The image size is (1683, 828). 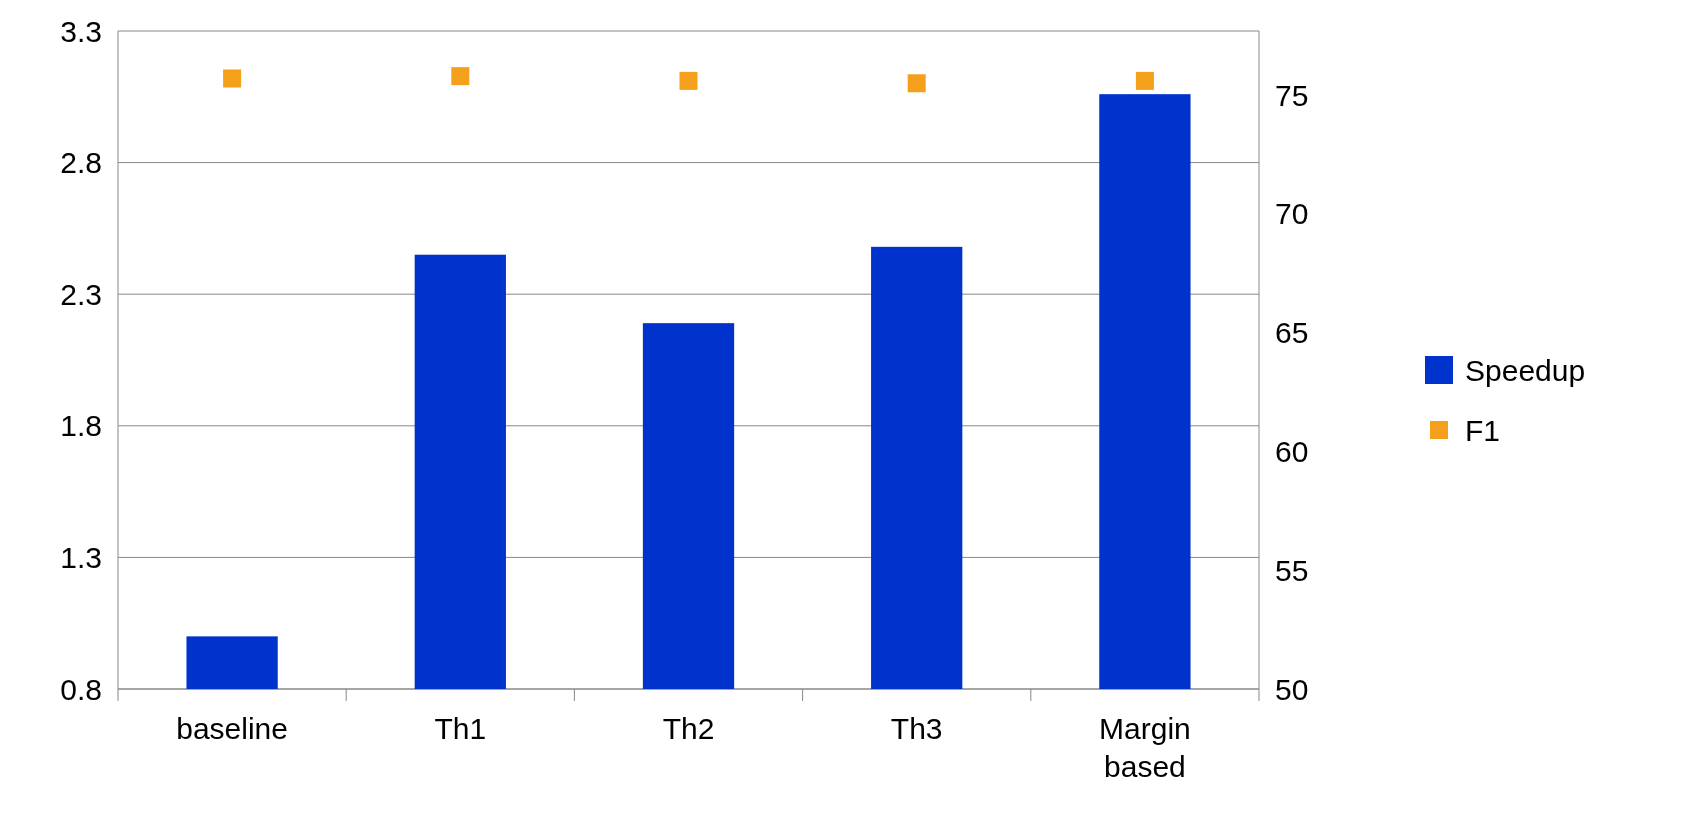 I want to click on x-tick-label: Margin based, so click(x=1145, y=747).